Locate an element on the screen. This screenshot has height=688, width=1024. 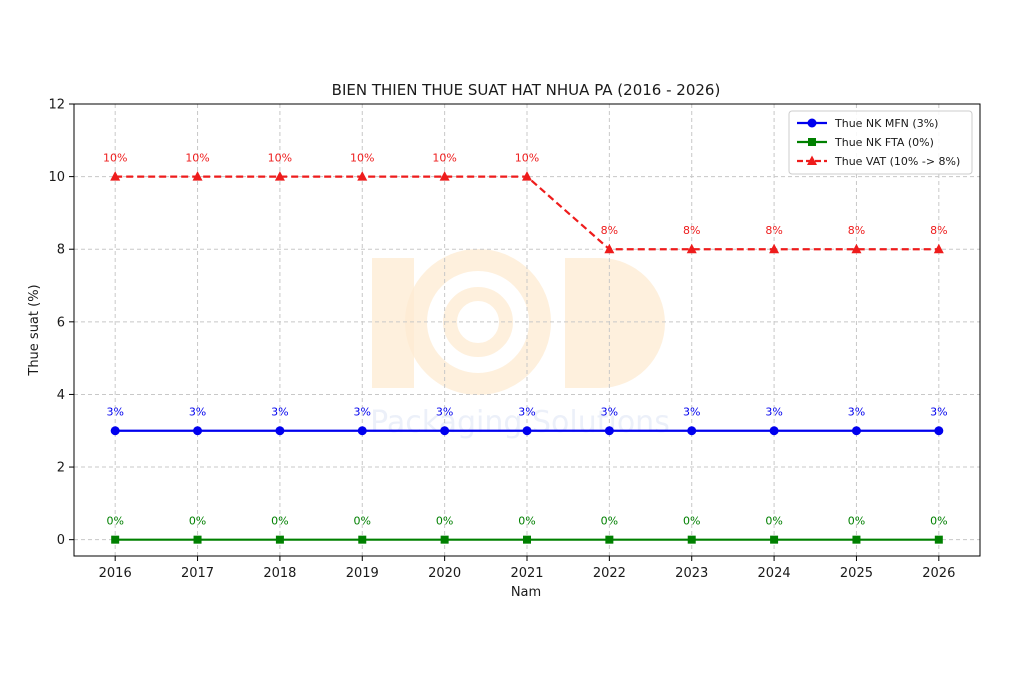
legend-box is located at coordinates (880, 142).